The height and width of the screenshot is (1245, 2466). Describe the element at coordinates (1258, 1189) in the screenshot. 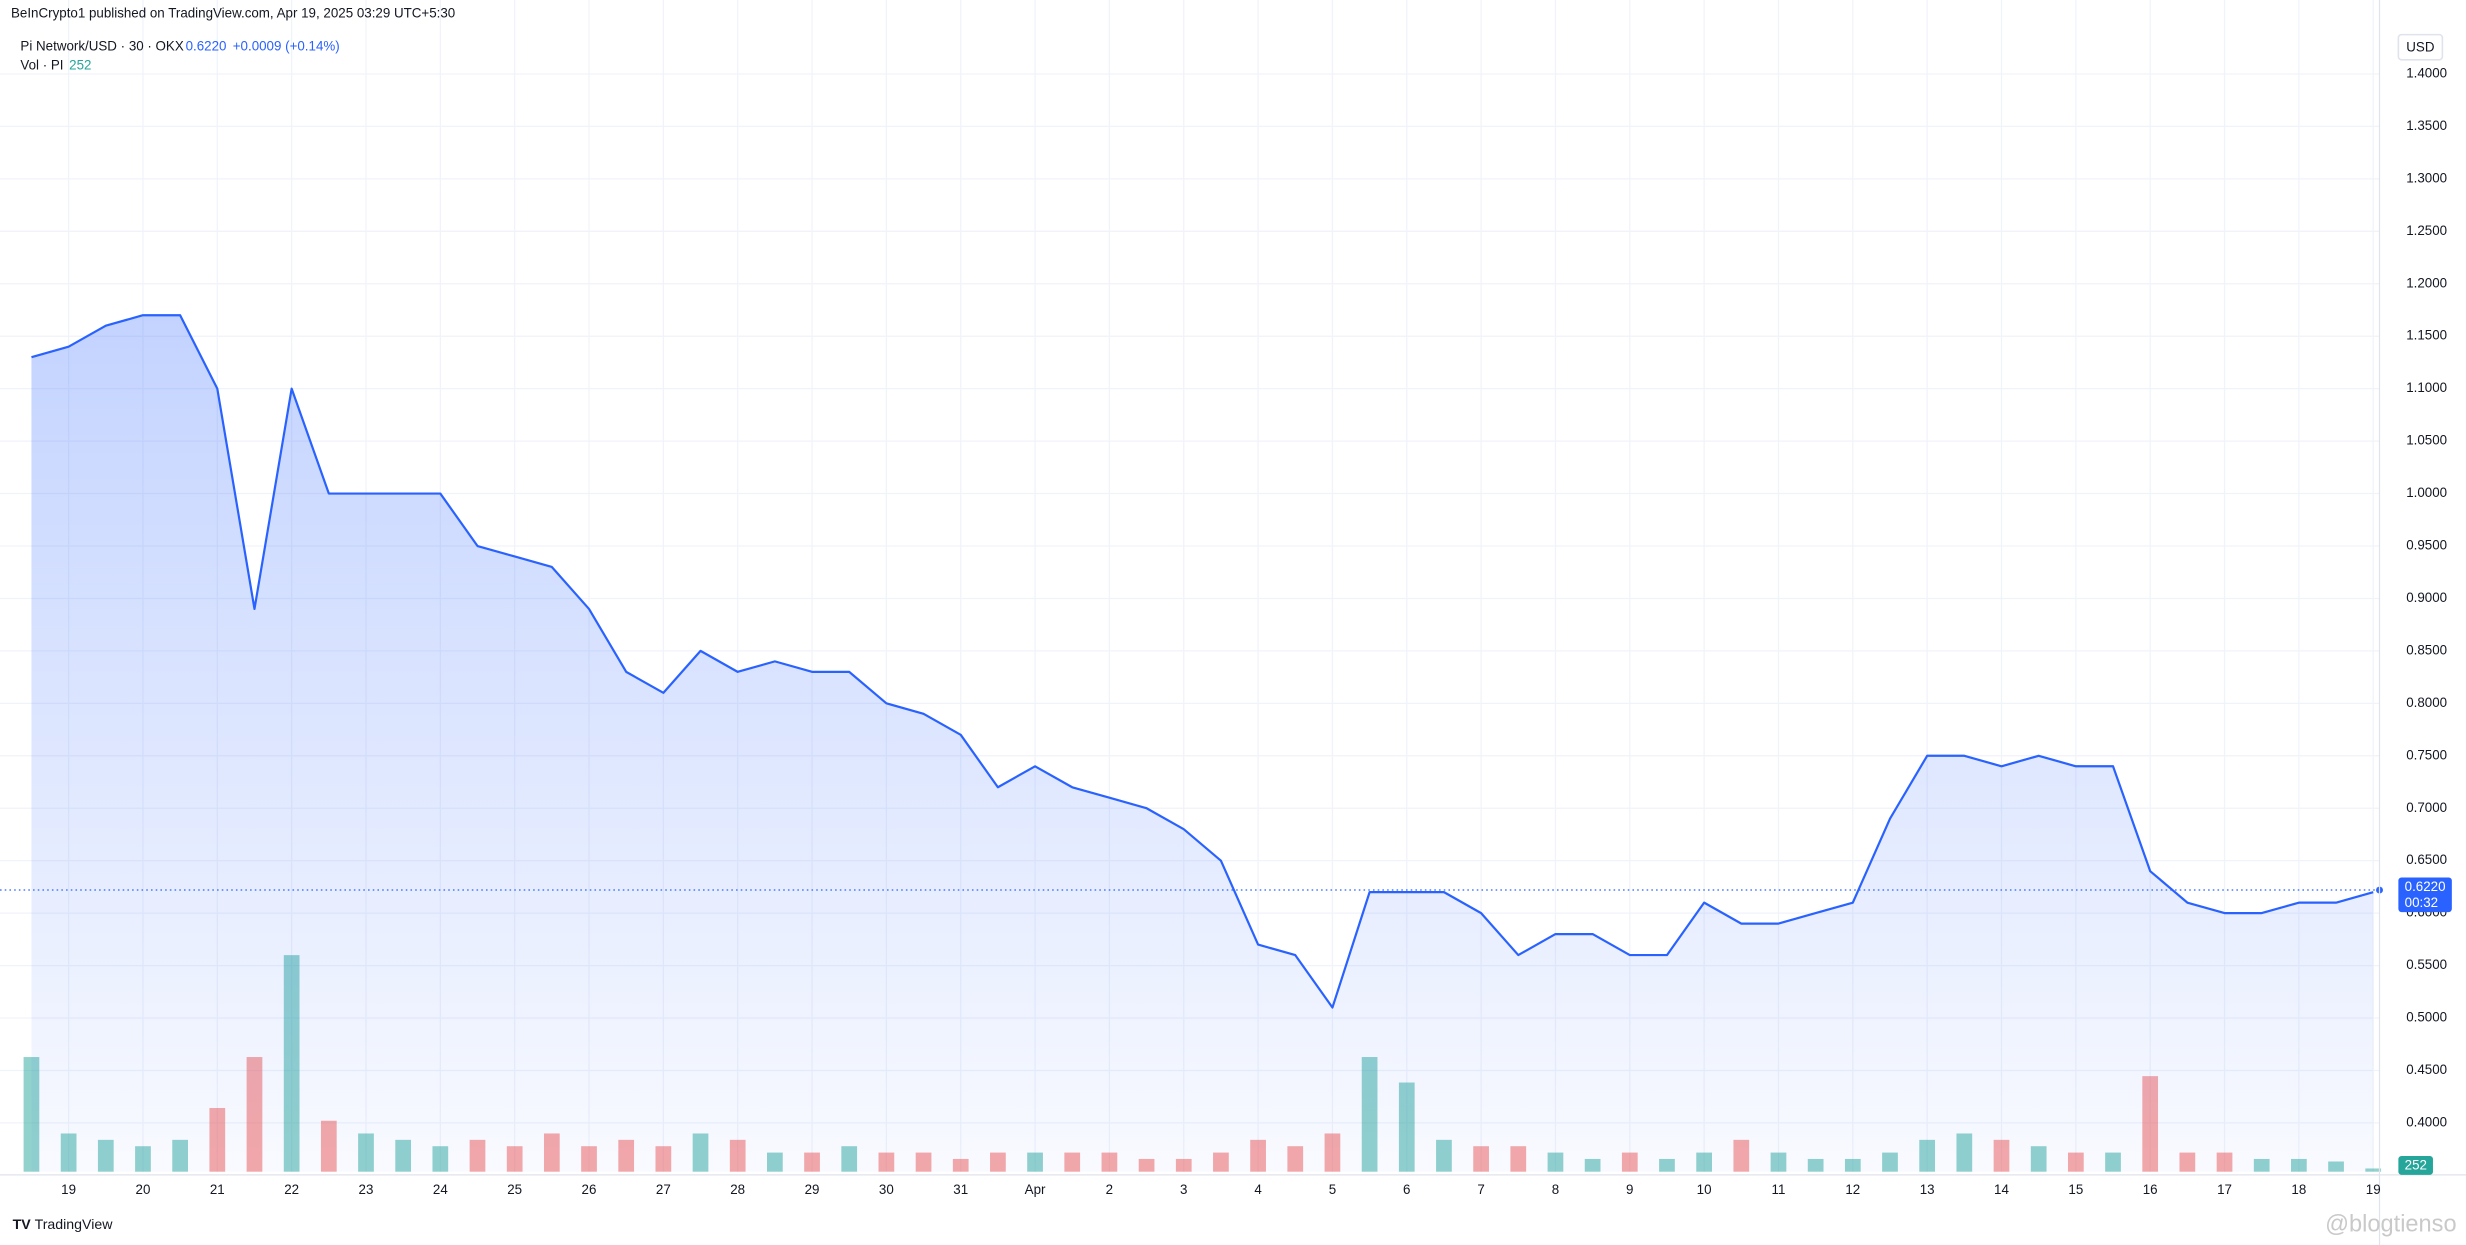

I see `x-tick-label: 4` at that location.